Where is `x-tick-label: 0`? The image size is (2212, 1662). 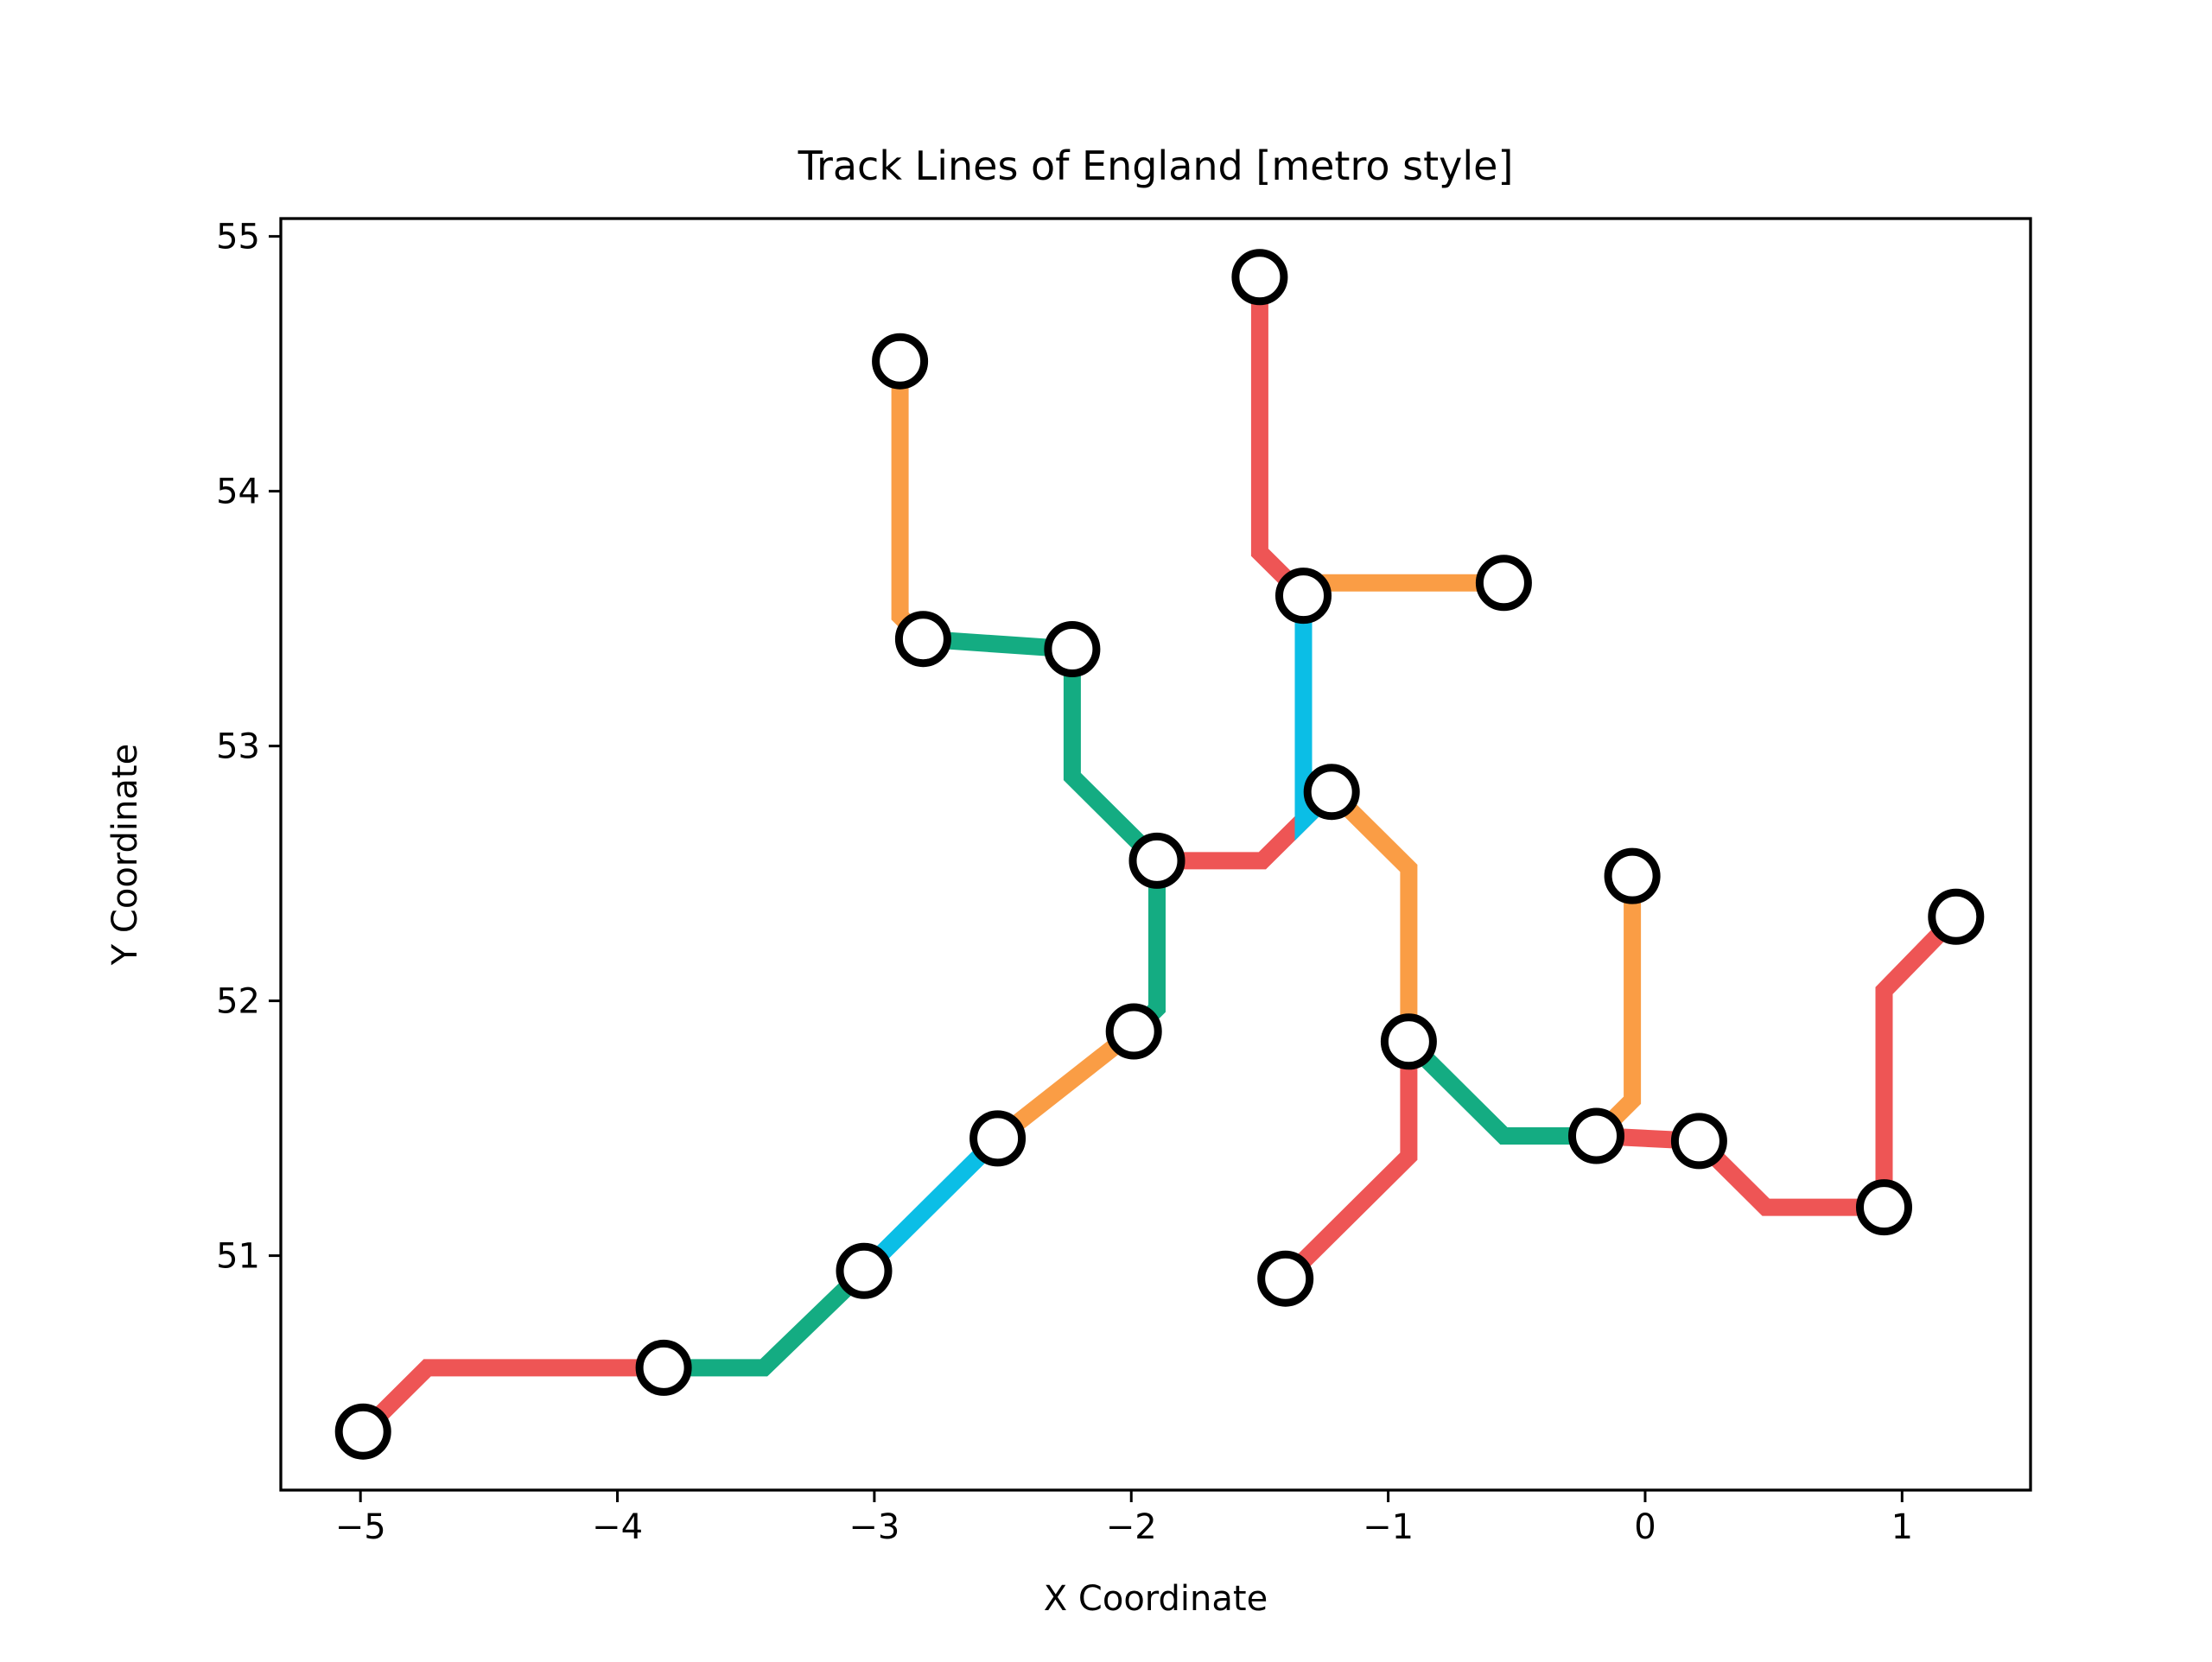
x-tick-label: 0 is located at coordinates (1645, 1527).